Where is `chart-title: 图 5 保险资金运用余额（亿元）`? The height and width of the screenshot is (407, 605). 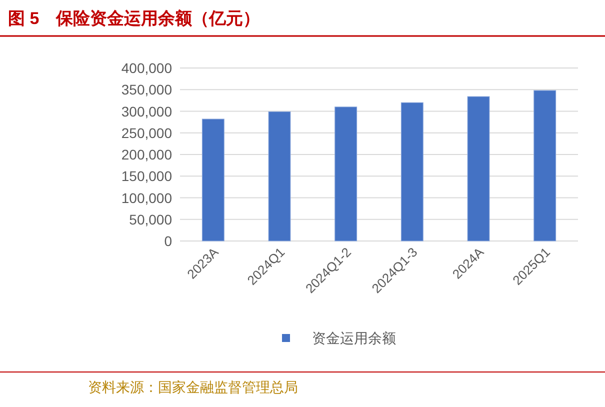
chart-title: 图 5 保险资金运用余额（亿元） is located at coordinates (134, 18).